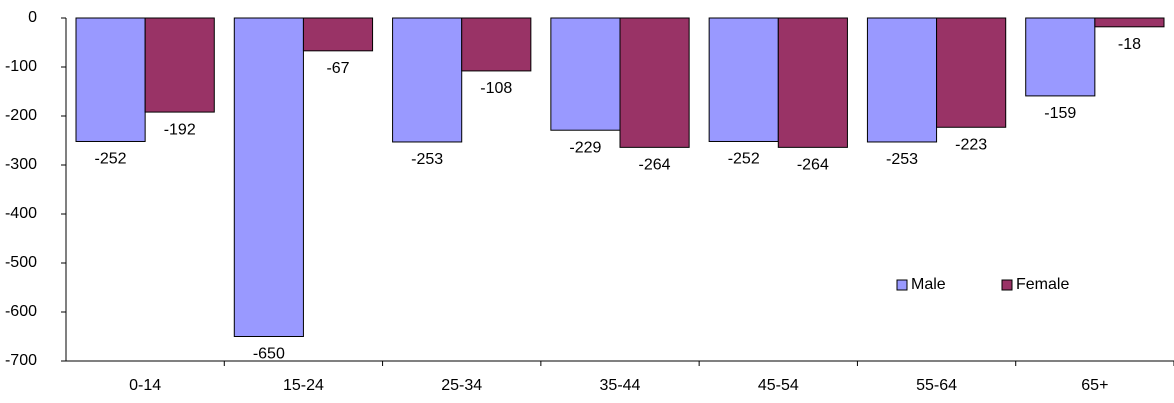 Image resolution: width=1174 pixels, height=403 pixels. What do you see at coordinates (936, 385) in the screenshot?
I see `x-tick-label: 55-64` at bounding box center [936, 385].